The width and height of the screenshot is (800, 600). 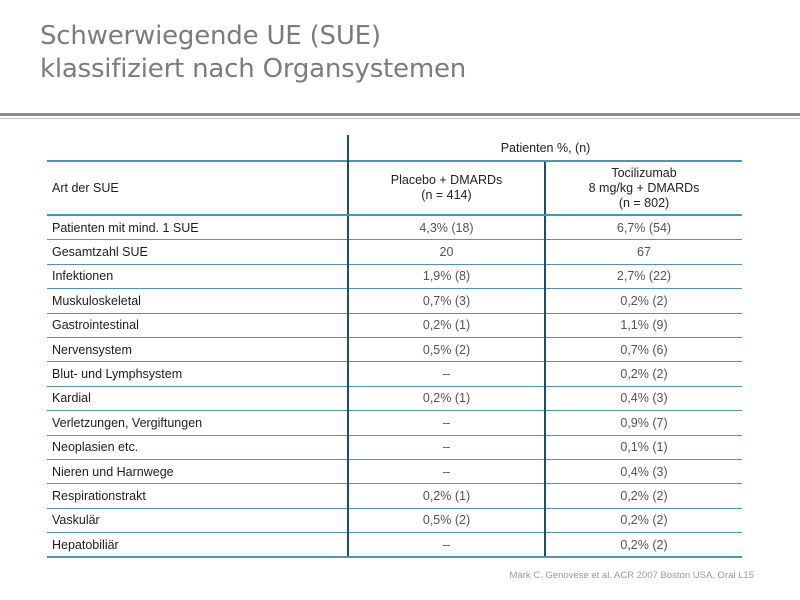 I want to click on table-row: Vaskulär 0,5% (2) 0,2% (2), so click(x=395, y=521).